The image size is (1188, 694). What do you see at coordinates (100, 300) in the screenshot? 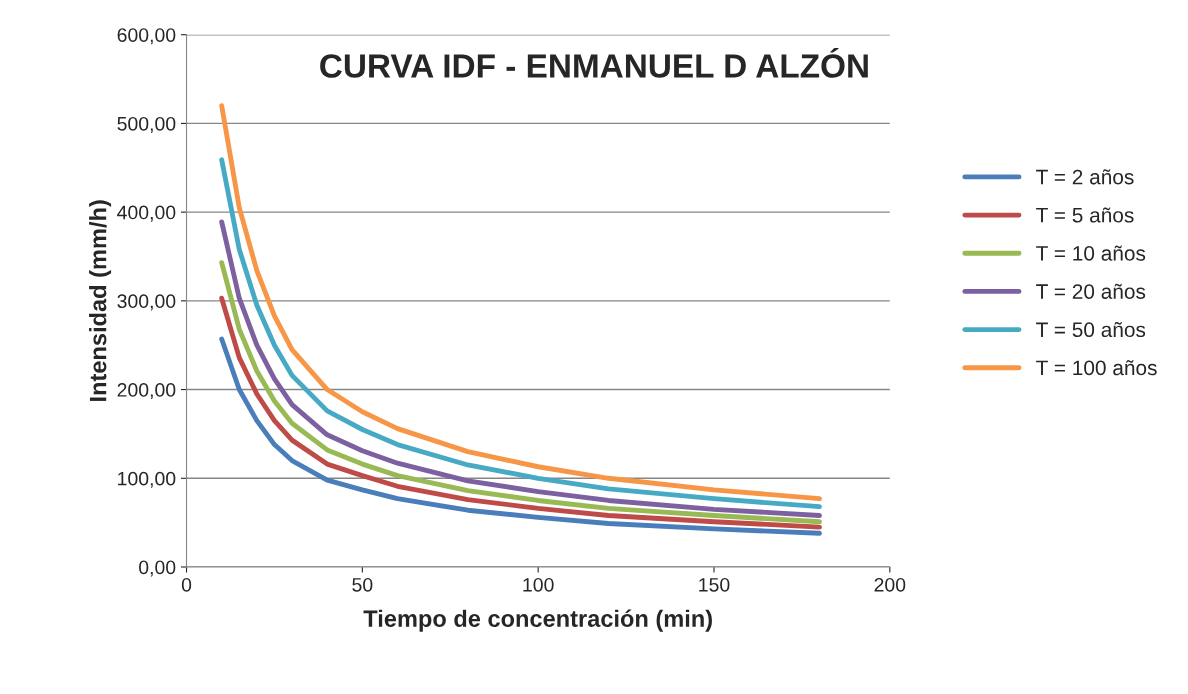
I see `y-axis-title: Intensidad (mm/h)` at bounding box center [100, 300].